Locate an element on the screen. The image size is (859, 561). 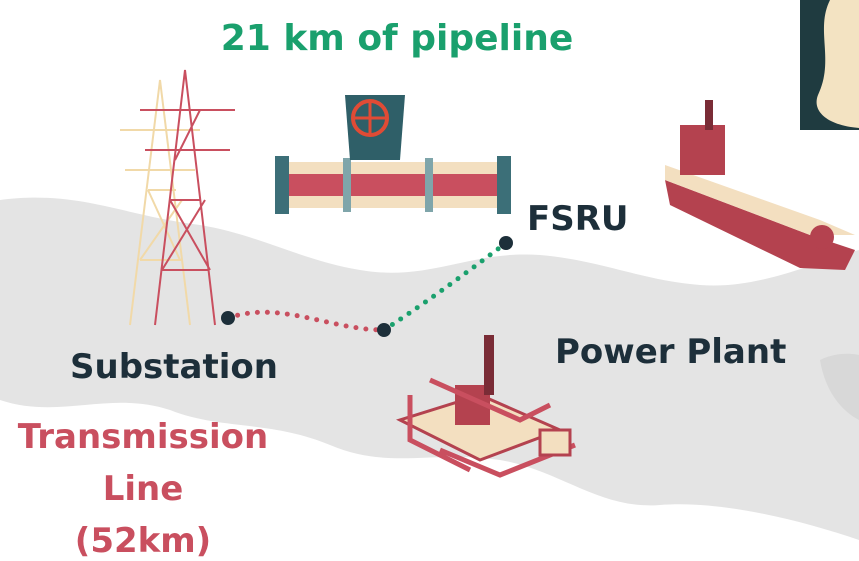
substation-label: Substation is located at coordinates (174, 367).